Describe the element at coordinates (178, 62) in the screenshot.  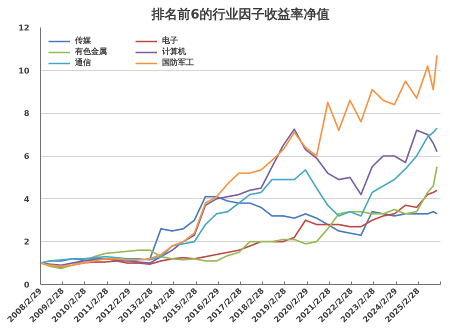
I see `legend-label: 国防军工` at that location.